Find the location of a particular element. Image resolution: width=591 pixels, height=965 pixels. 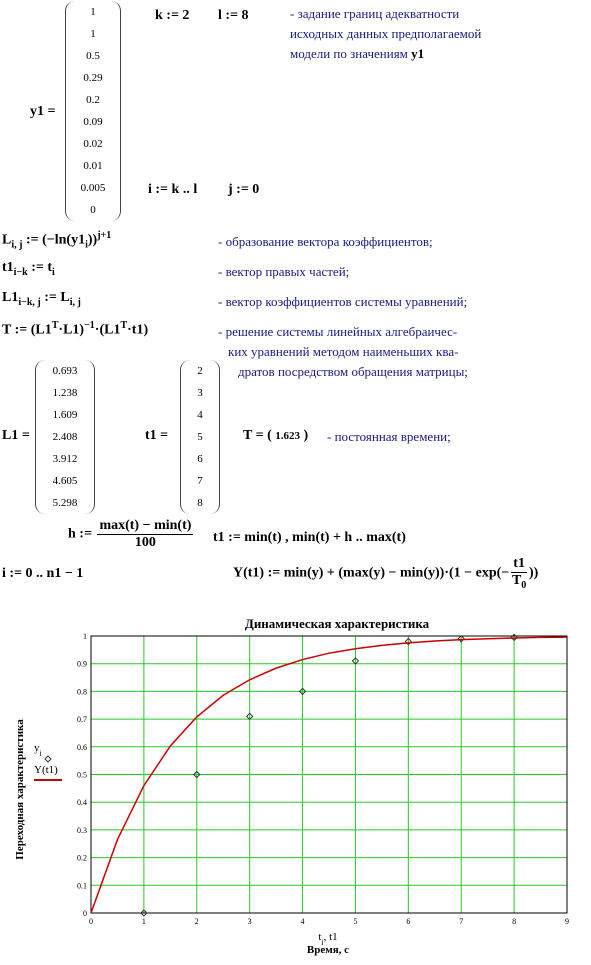

numerator: max(t) − min(t) is located at coordinates (145, 526).